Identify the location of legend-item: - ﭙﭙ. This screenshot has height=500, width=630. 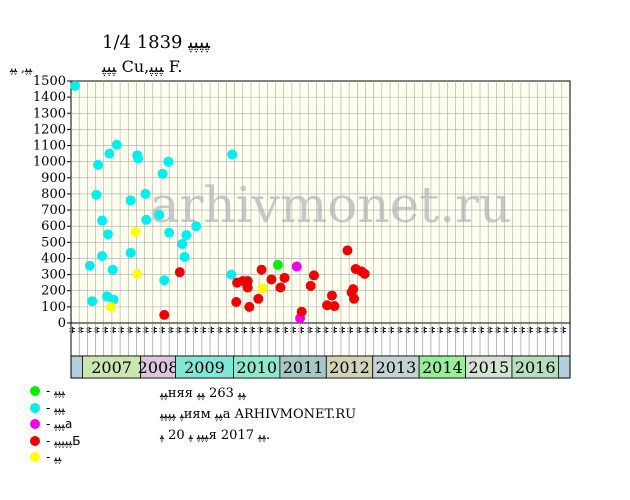
(55, 457).